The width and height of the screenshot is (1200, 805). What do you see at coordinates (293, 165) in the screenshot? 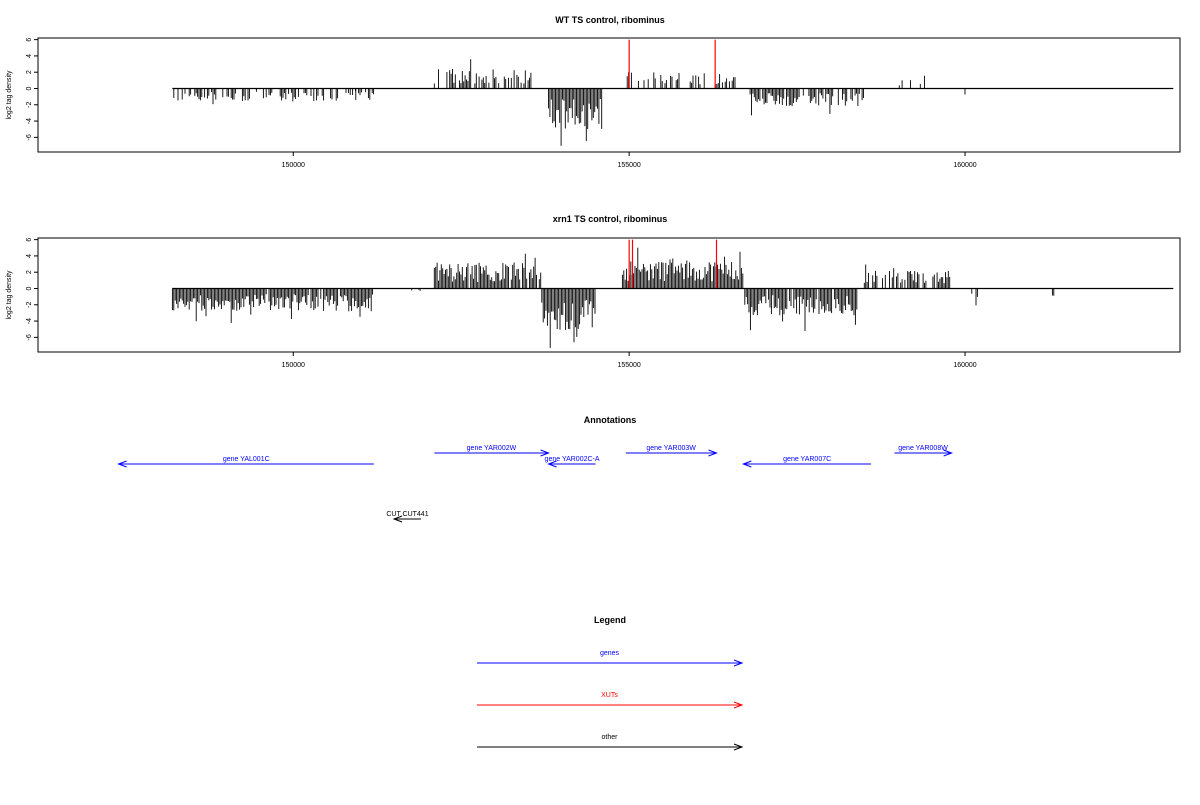
I see `wt-x-tick-label: 150000` at bounding box center [293, 165].